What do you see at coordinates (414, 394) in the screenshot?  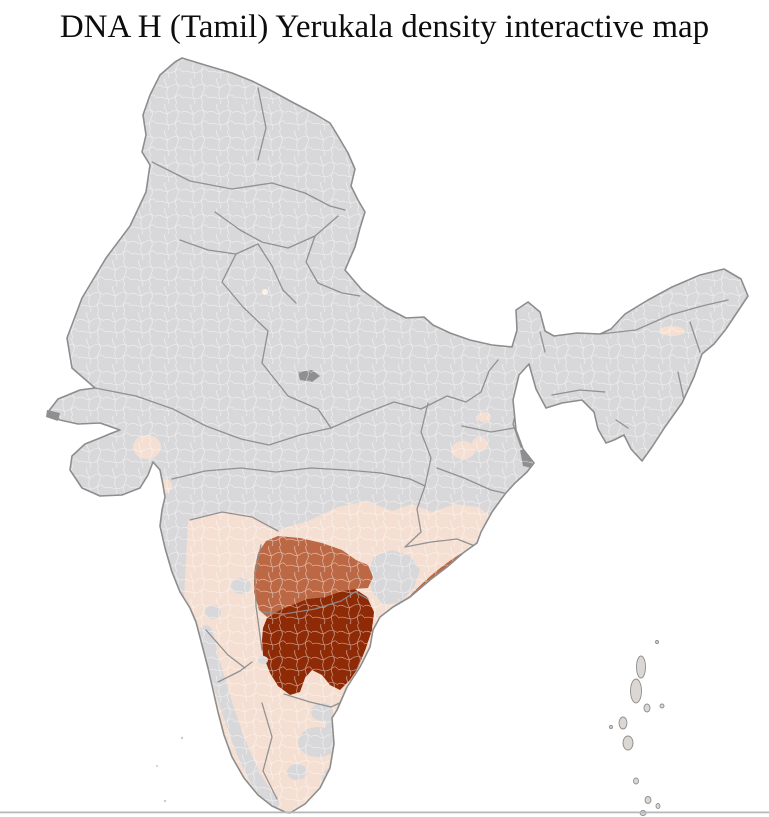 I see `state-border-up-south` at bounding box center [414, 394].